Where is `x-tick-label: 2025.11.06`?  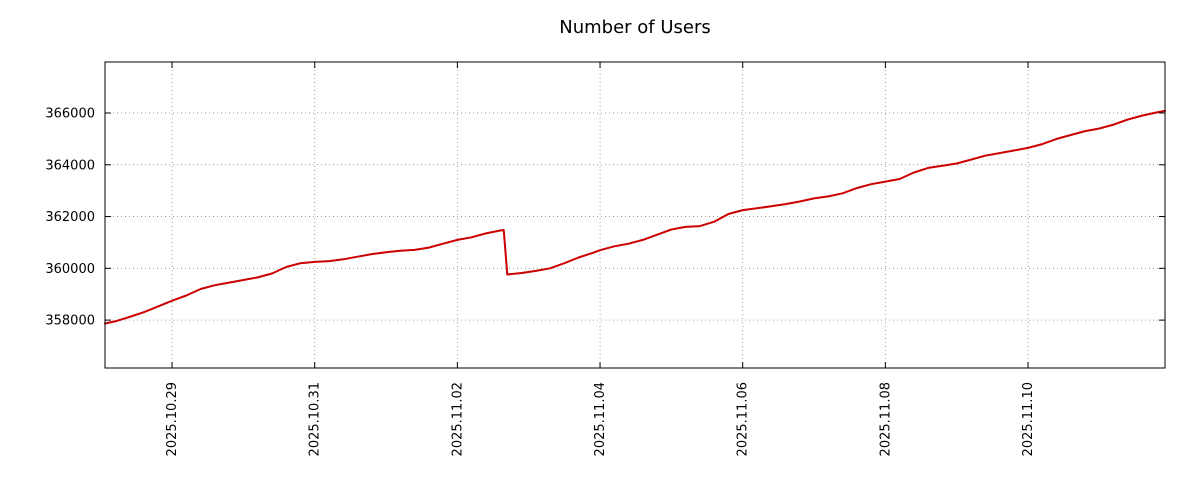 x-tick-label: 2025.11.06 is located at coordinates (743, 419).